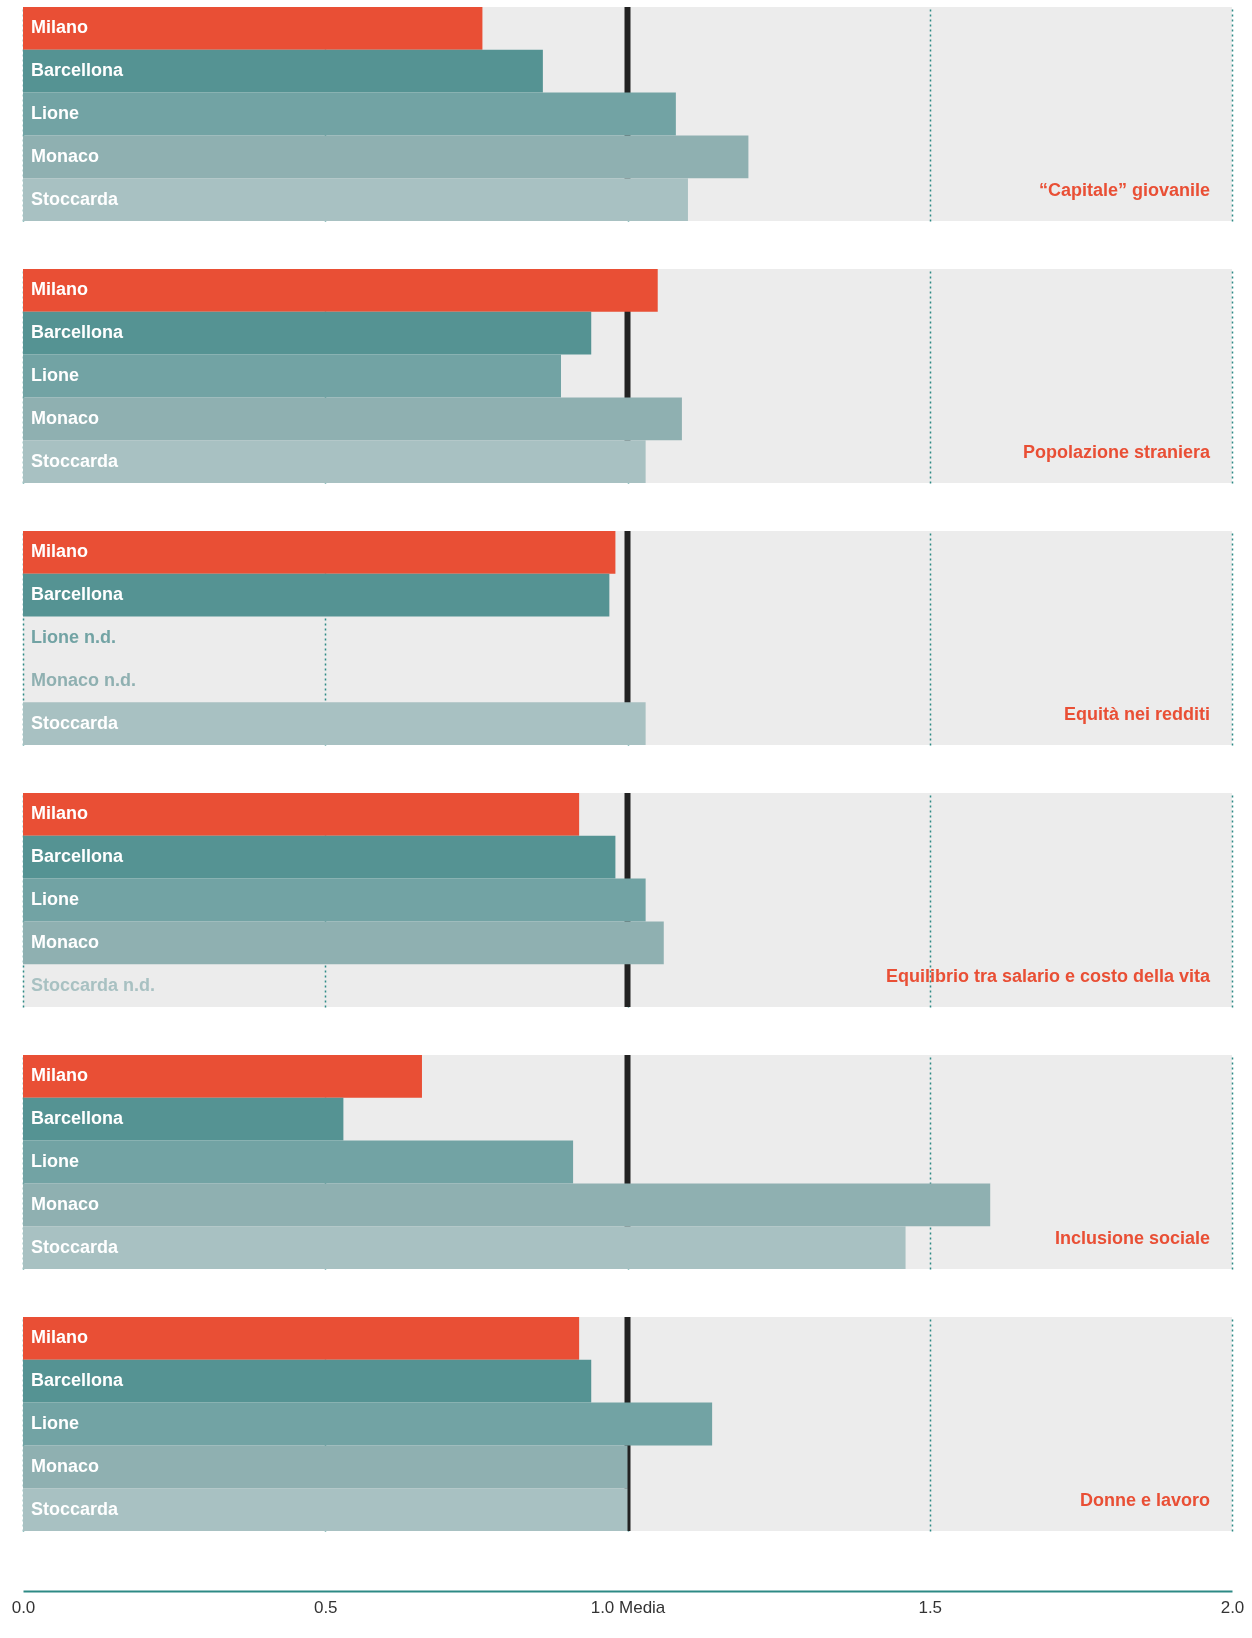  I want to click on text: Equità nei redditi, so click(1136, 714).